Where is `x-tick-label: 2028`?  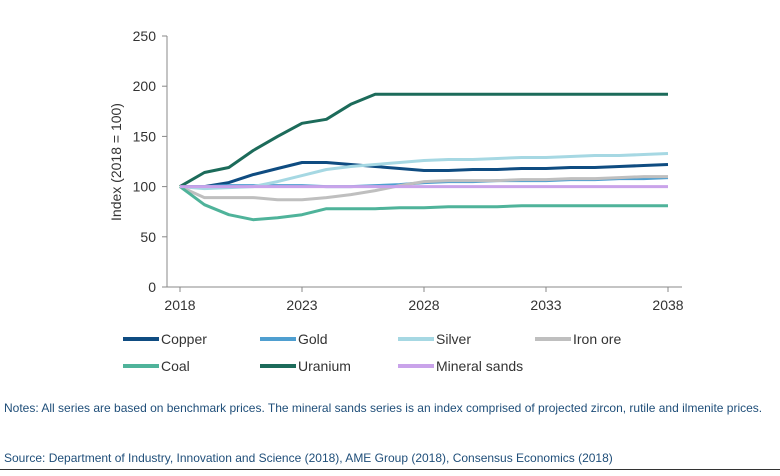
x-tick-label: 2028 is located at coordinates (423, 305).